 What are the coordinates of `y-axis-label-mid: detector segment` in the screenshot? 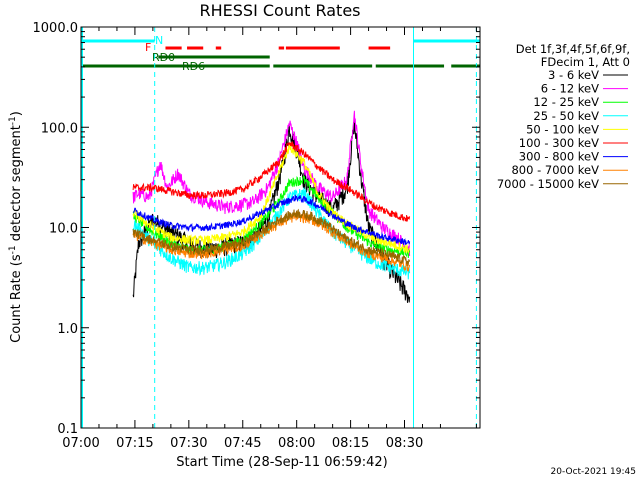 It's located at (16, 185).